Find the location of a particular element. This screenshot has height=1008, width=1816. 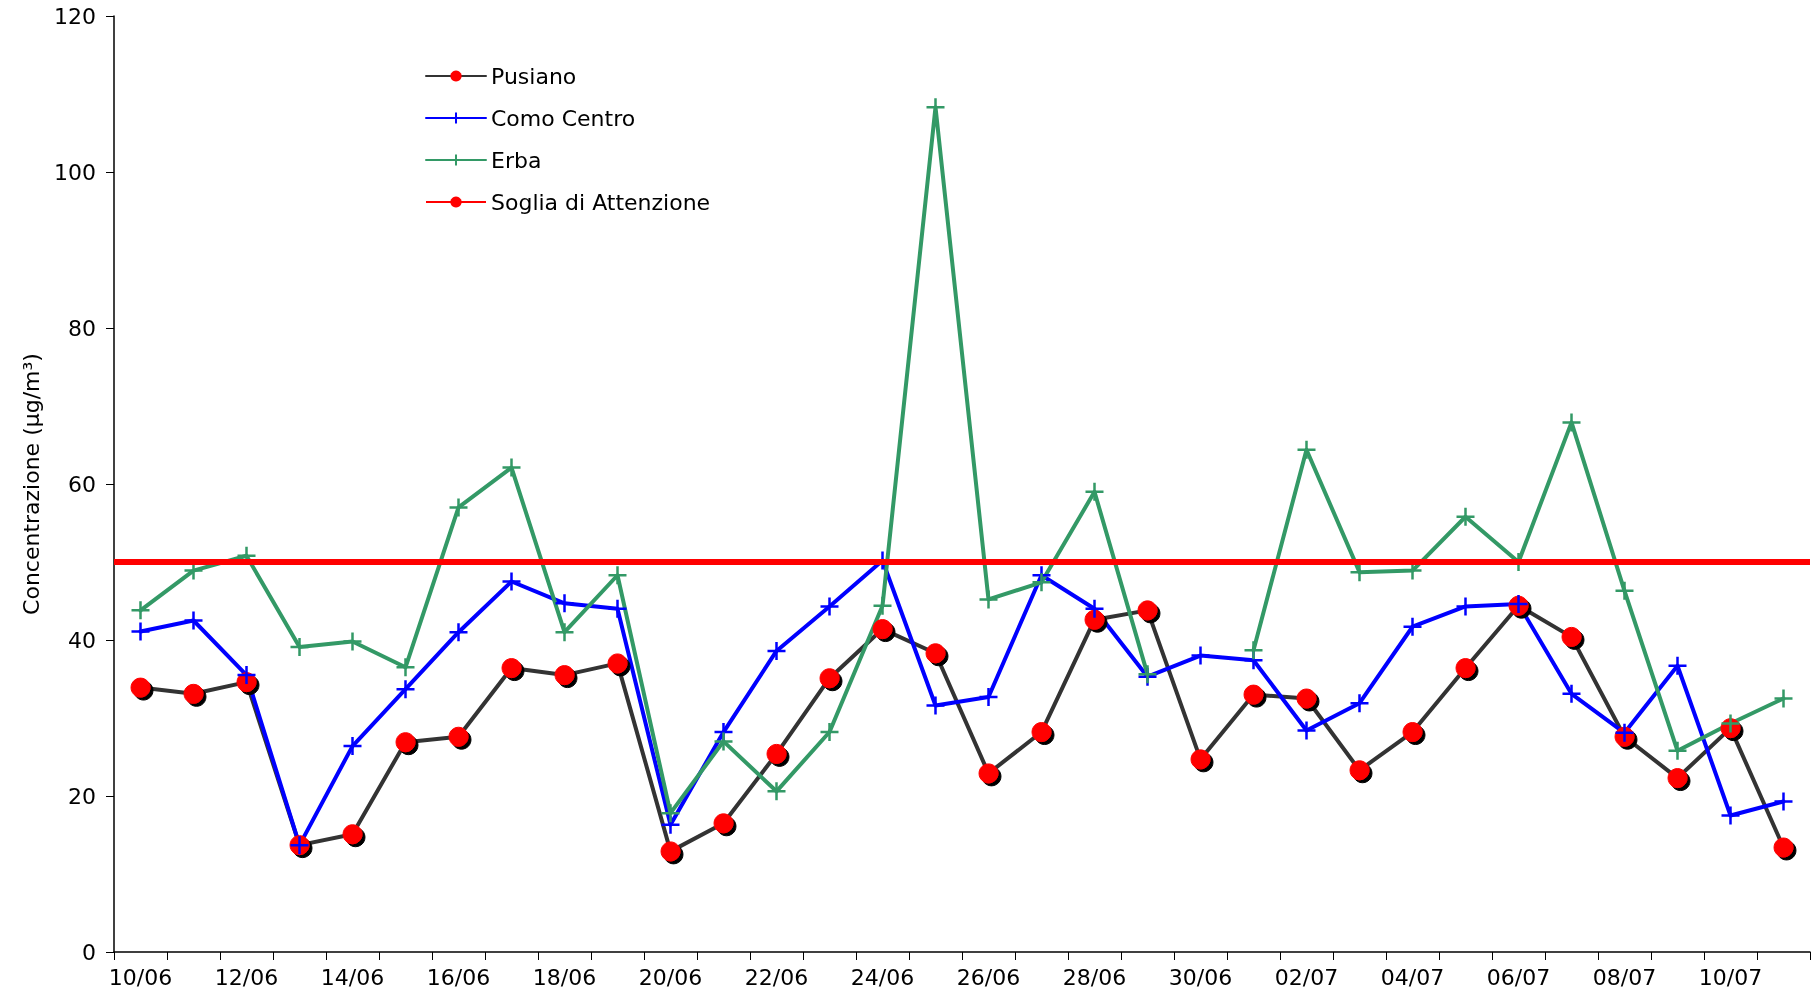

x-tick-label: 10/06 is located at coordinates (140, 977).